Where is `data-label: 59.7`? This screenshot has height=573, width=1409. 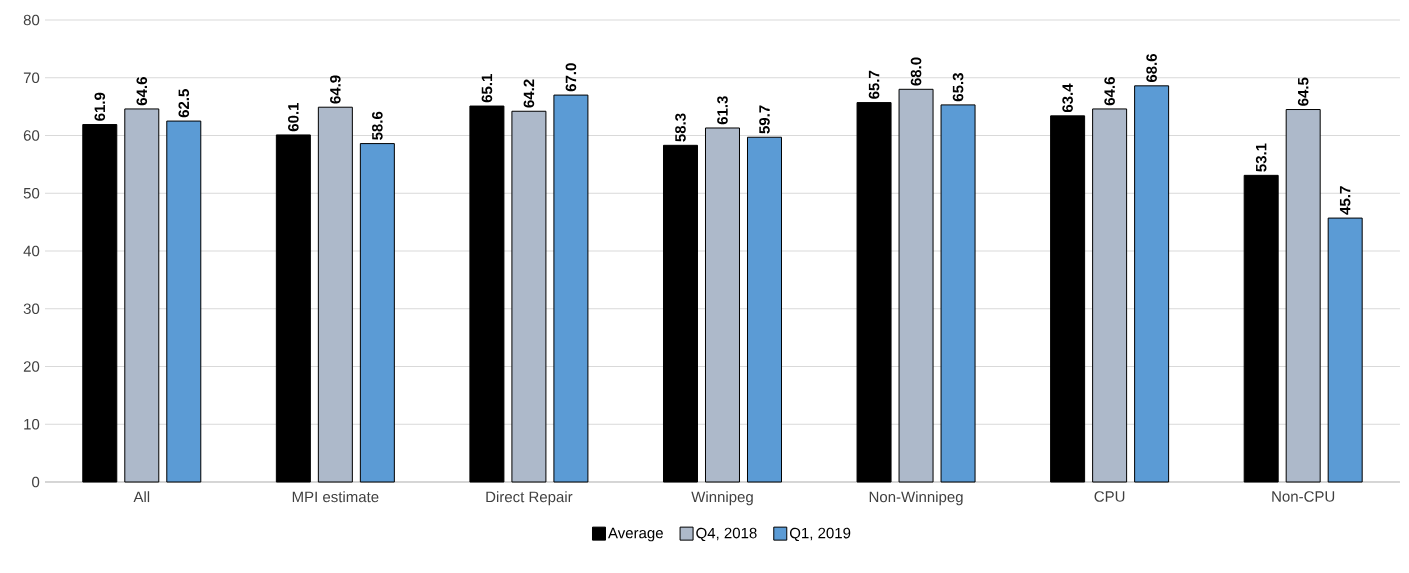 data-label: 59.7 is located at coordinates (764, 119).